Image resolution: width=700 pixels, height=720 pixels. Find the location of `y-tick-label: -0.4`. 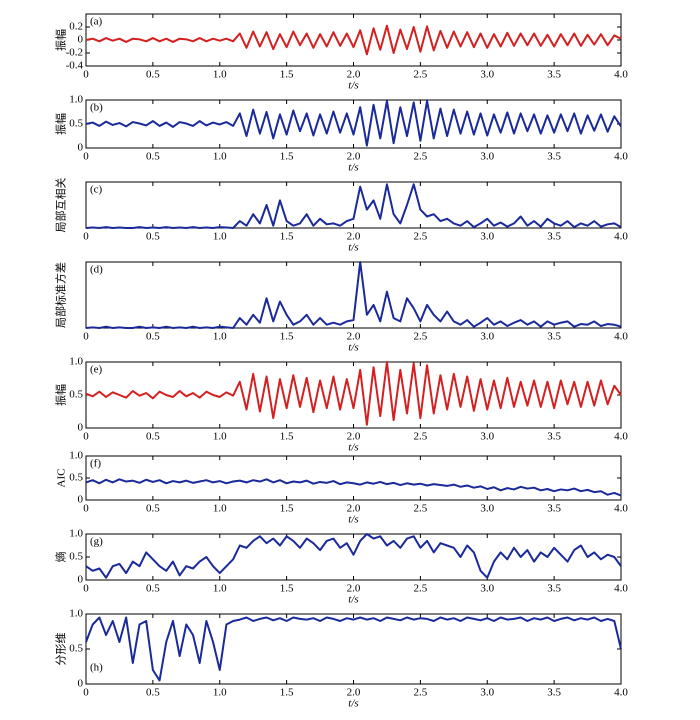

y-tick-label: -0.4 is located at coordinates (75, 66).